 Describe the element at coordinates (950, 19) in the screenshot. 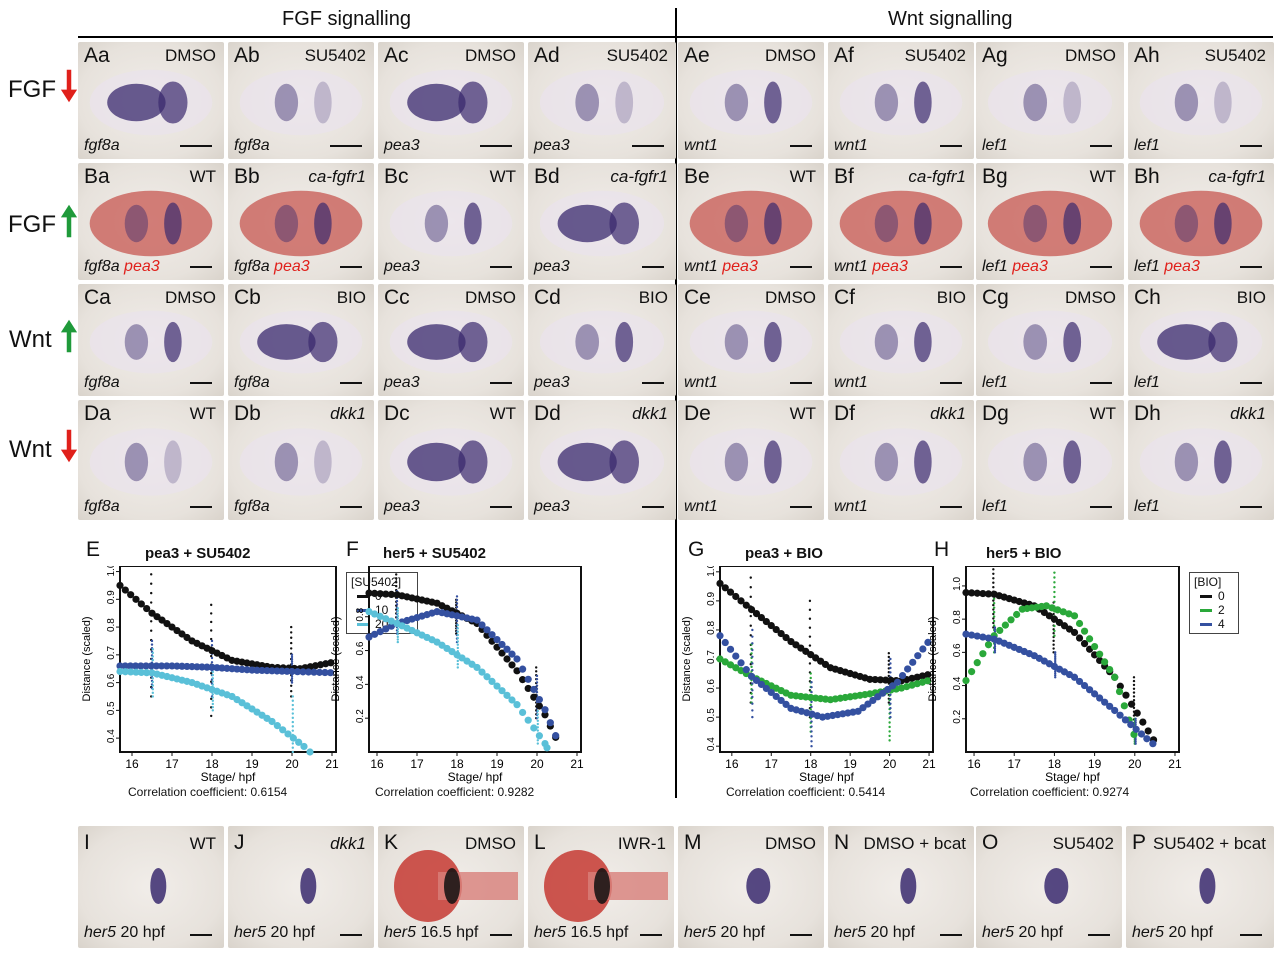

I see `header-wnt: Wnt signalling` at that location.